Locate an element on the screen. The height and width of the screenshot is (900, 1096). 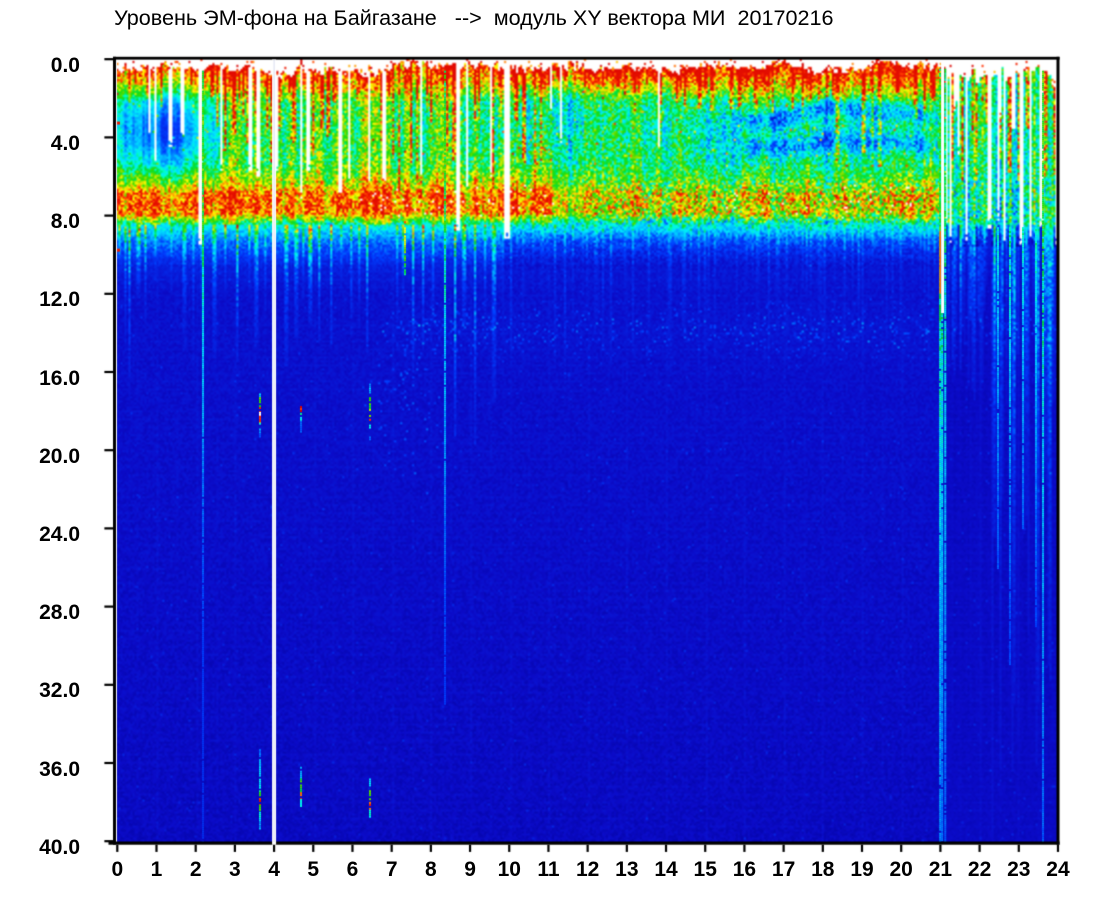
x-axis-tick-label: 10 is located at coordinates (509, 869).